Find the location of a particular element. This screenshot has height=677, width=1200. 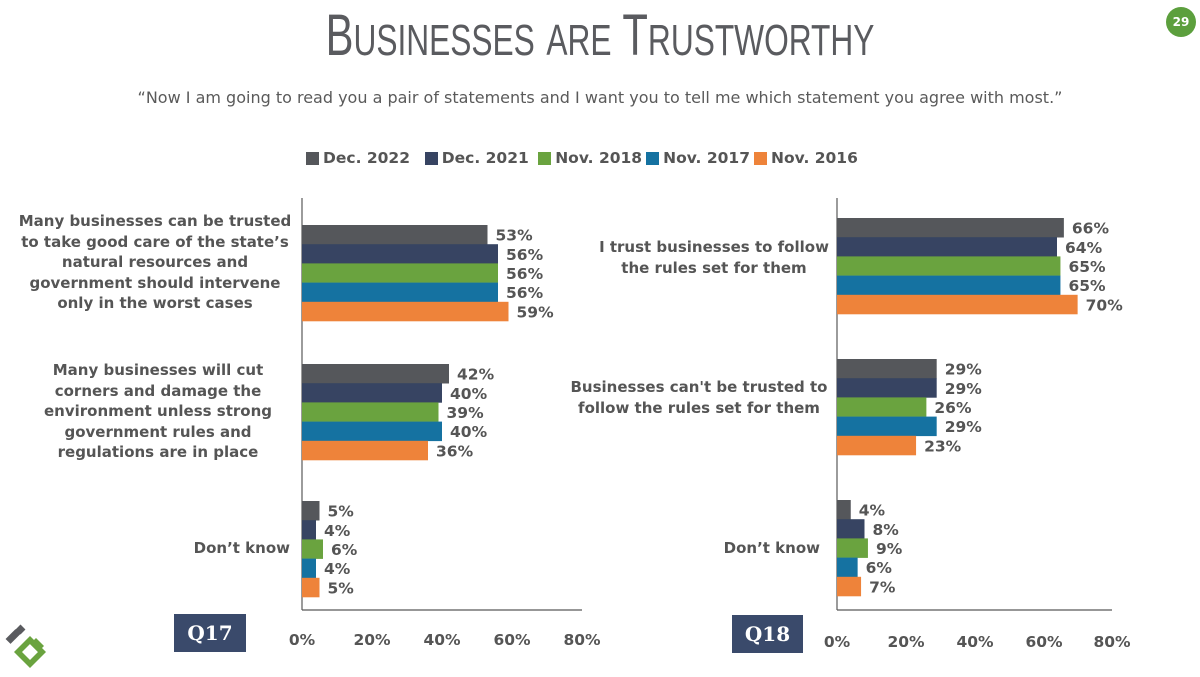

q18-data-label: 64% is located at coordinates (1084, 248).